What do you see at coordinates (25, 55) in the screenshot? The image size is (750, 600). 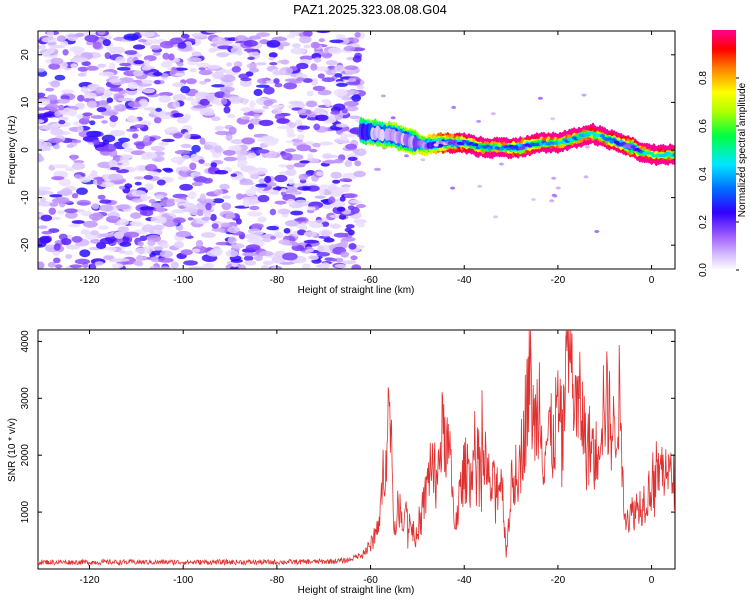 I see `y-tick-label: 20` at bounding box center [25, 55].